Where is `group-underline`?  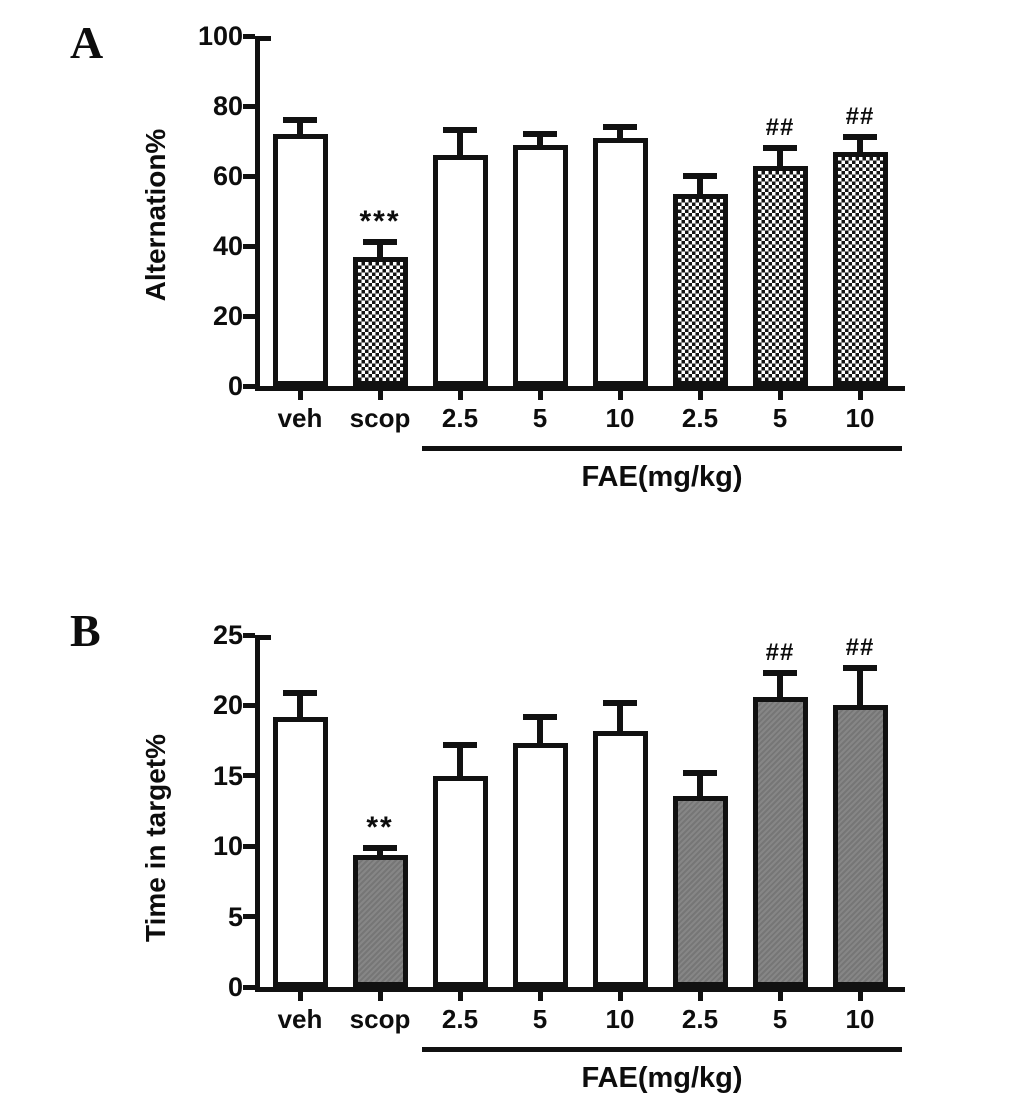 group-underline is located at coordinates (662, 1049).